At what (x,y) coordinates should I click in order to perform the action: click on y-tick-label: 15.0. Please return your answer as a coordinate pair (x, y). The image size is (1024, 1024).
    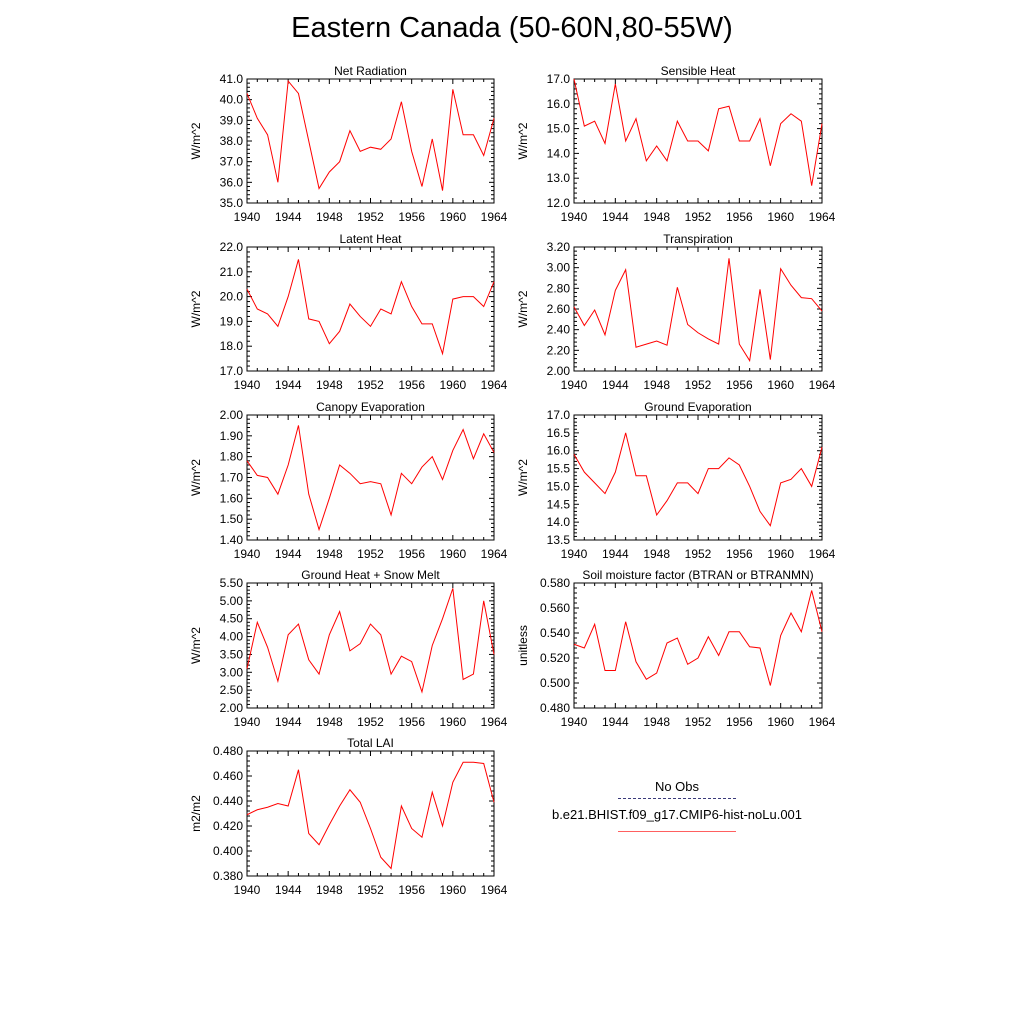
    Looking at the image, I should click on (559, 129).